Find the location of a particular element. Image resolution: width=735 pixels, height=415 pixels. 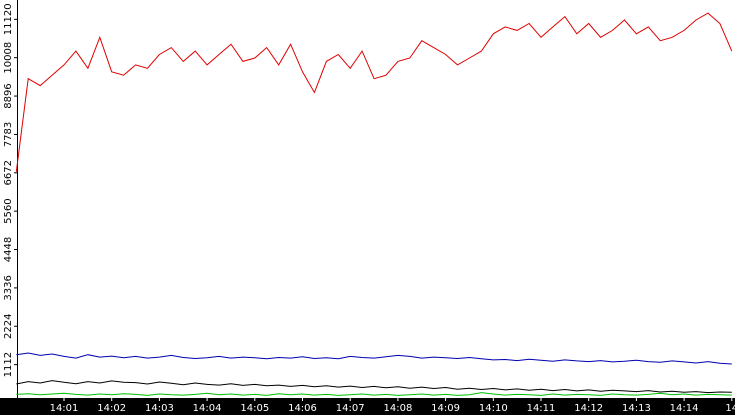

y-tick-label: 6672 is located at coordinates (8, 172).